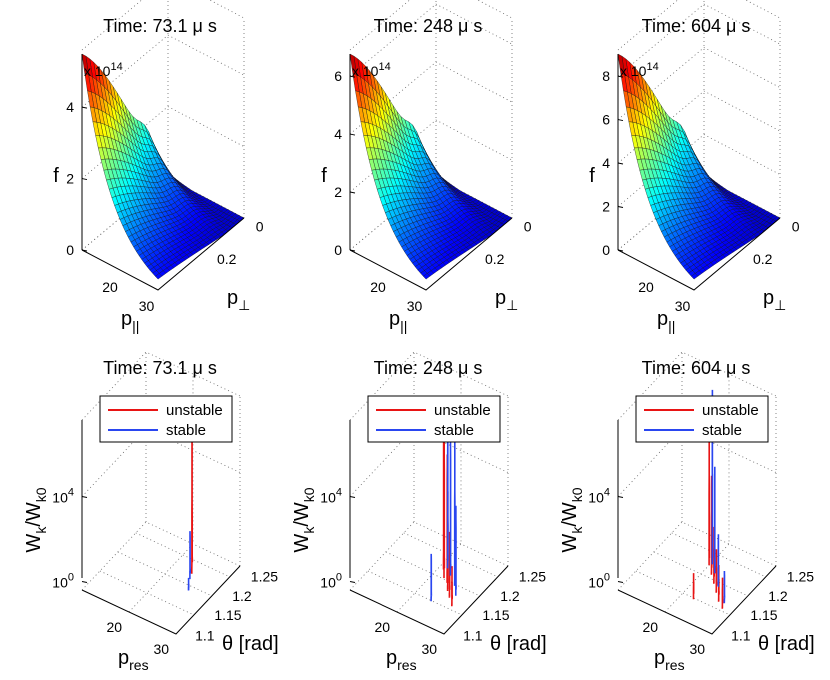 The width and height of the screenshot is (830, 680). I want to click on z-axis-label: Wk/Wk0, so click(304, 519).